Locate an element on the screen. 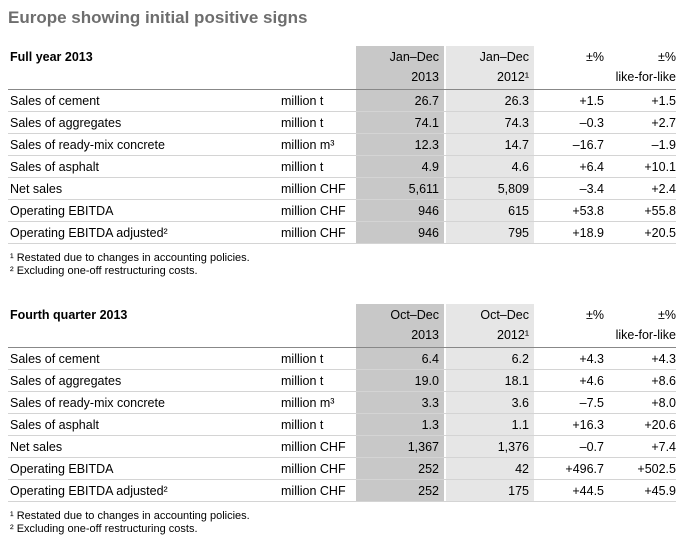 The width and height of the screenshot is (689, 544). prior-value: 26.3 is located at coordinates (490, 100).